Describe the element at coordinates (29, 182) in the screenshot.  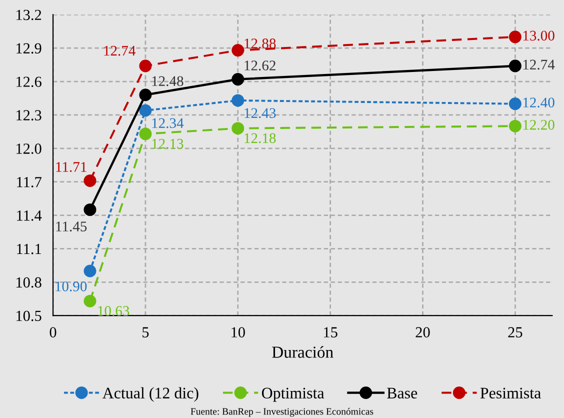
I see `y-tick-label: 11.7` at that location.